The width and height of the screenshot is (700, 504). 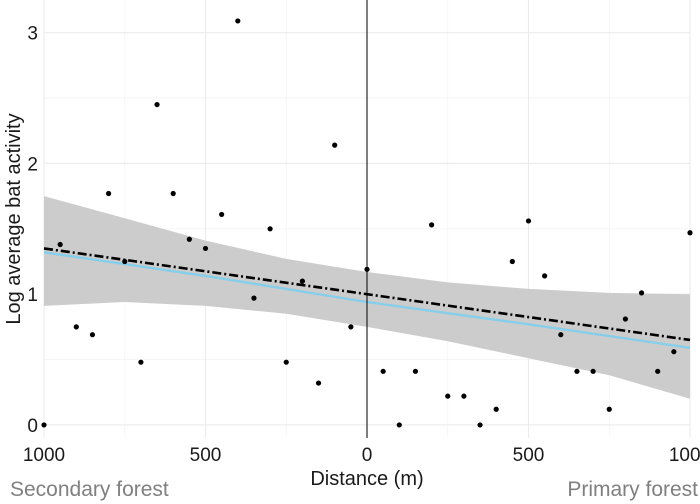 What do you see at coordinates (32, 164) in the screenshot?
I see `y-tick-label: 2` at bounding box center [32, 164].